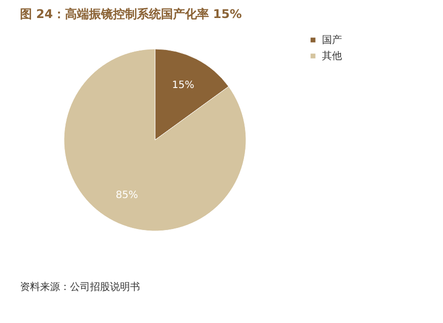 This screenshot has width=443, height=323. I want to click on data-label: 85%, so click(127, 196).